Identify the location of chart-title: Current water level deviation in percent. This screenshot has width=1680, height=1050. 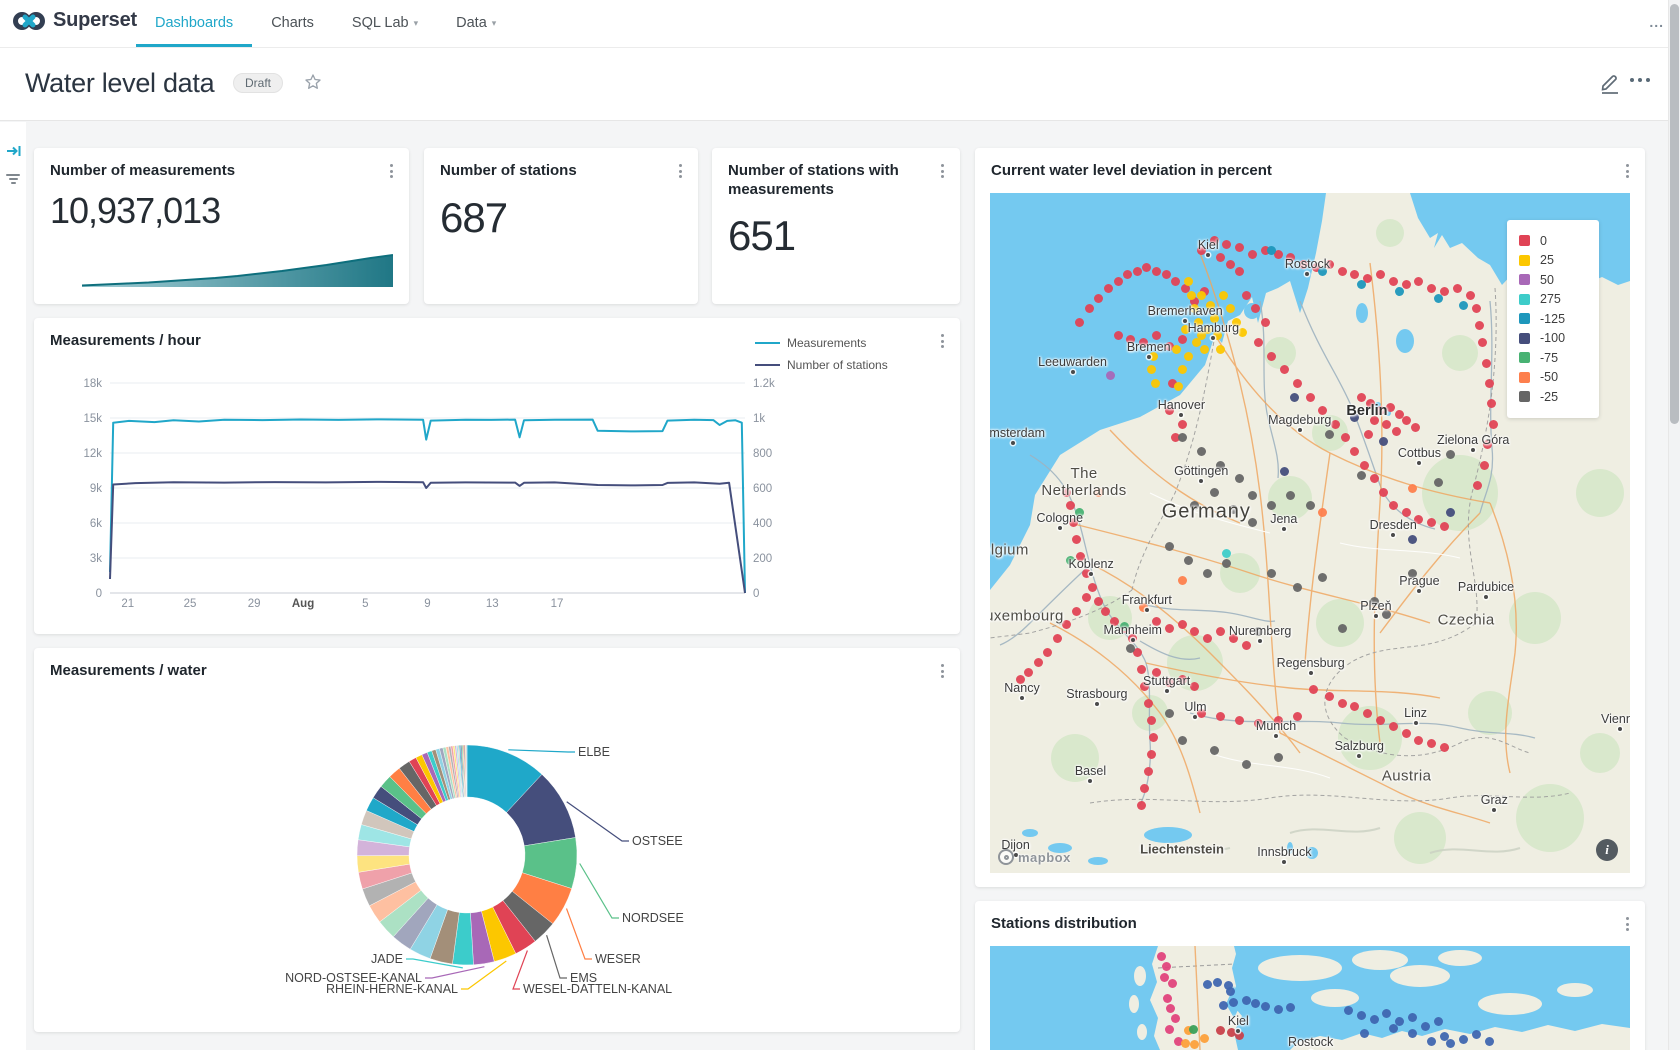
(1131, 170).